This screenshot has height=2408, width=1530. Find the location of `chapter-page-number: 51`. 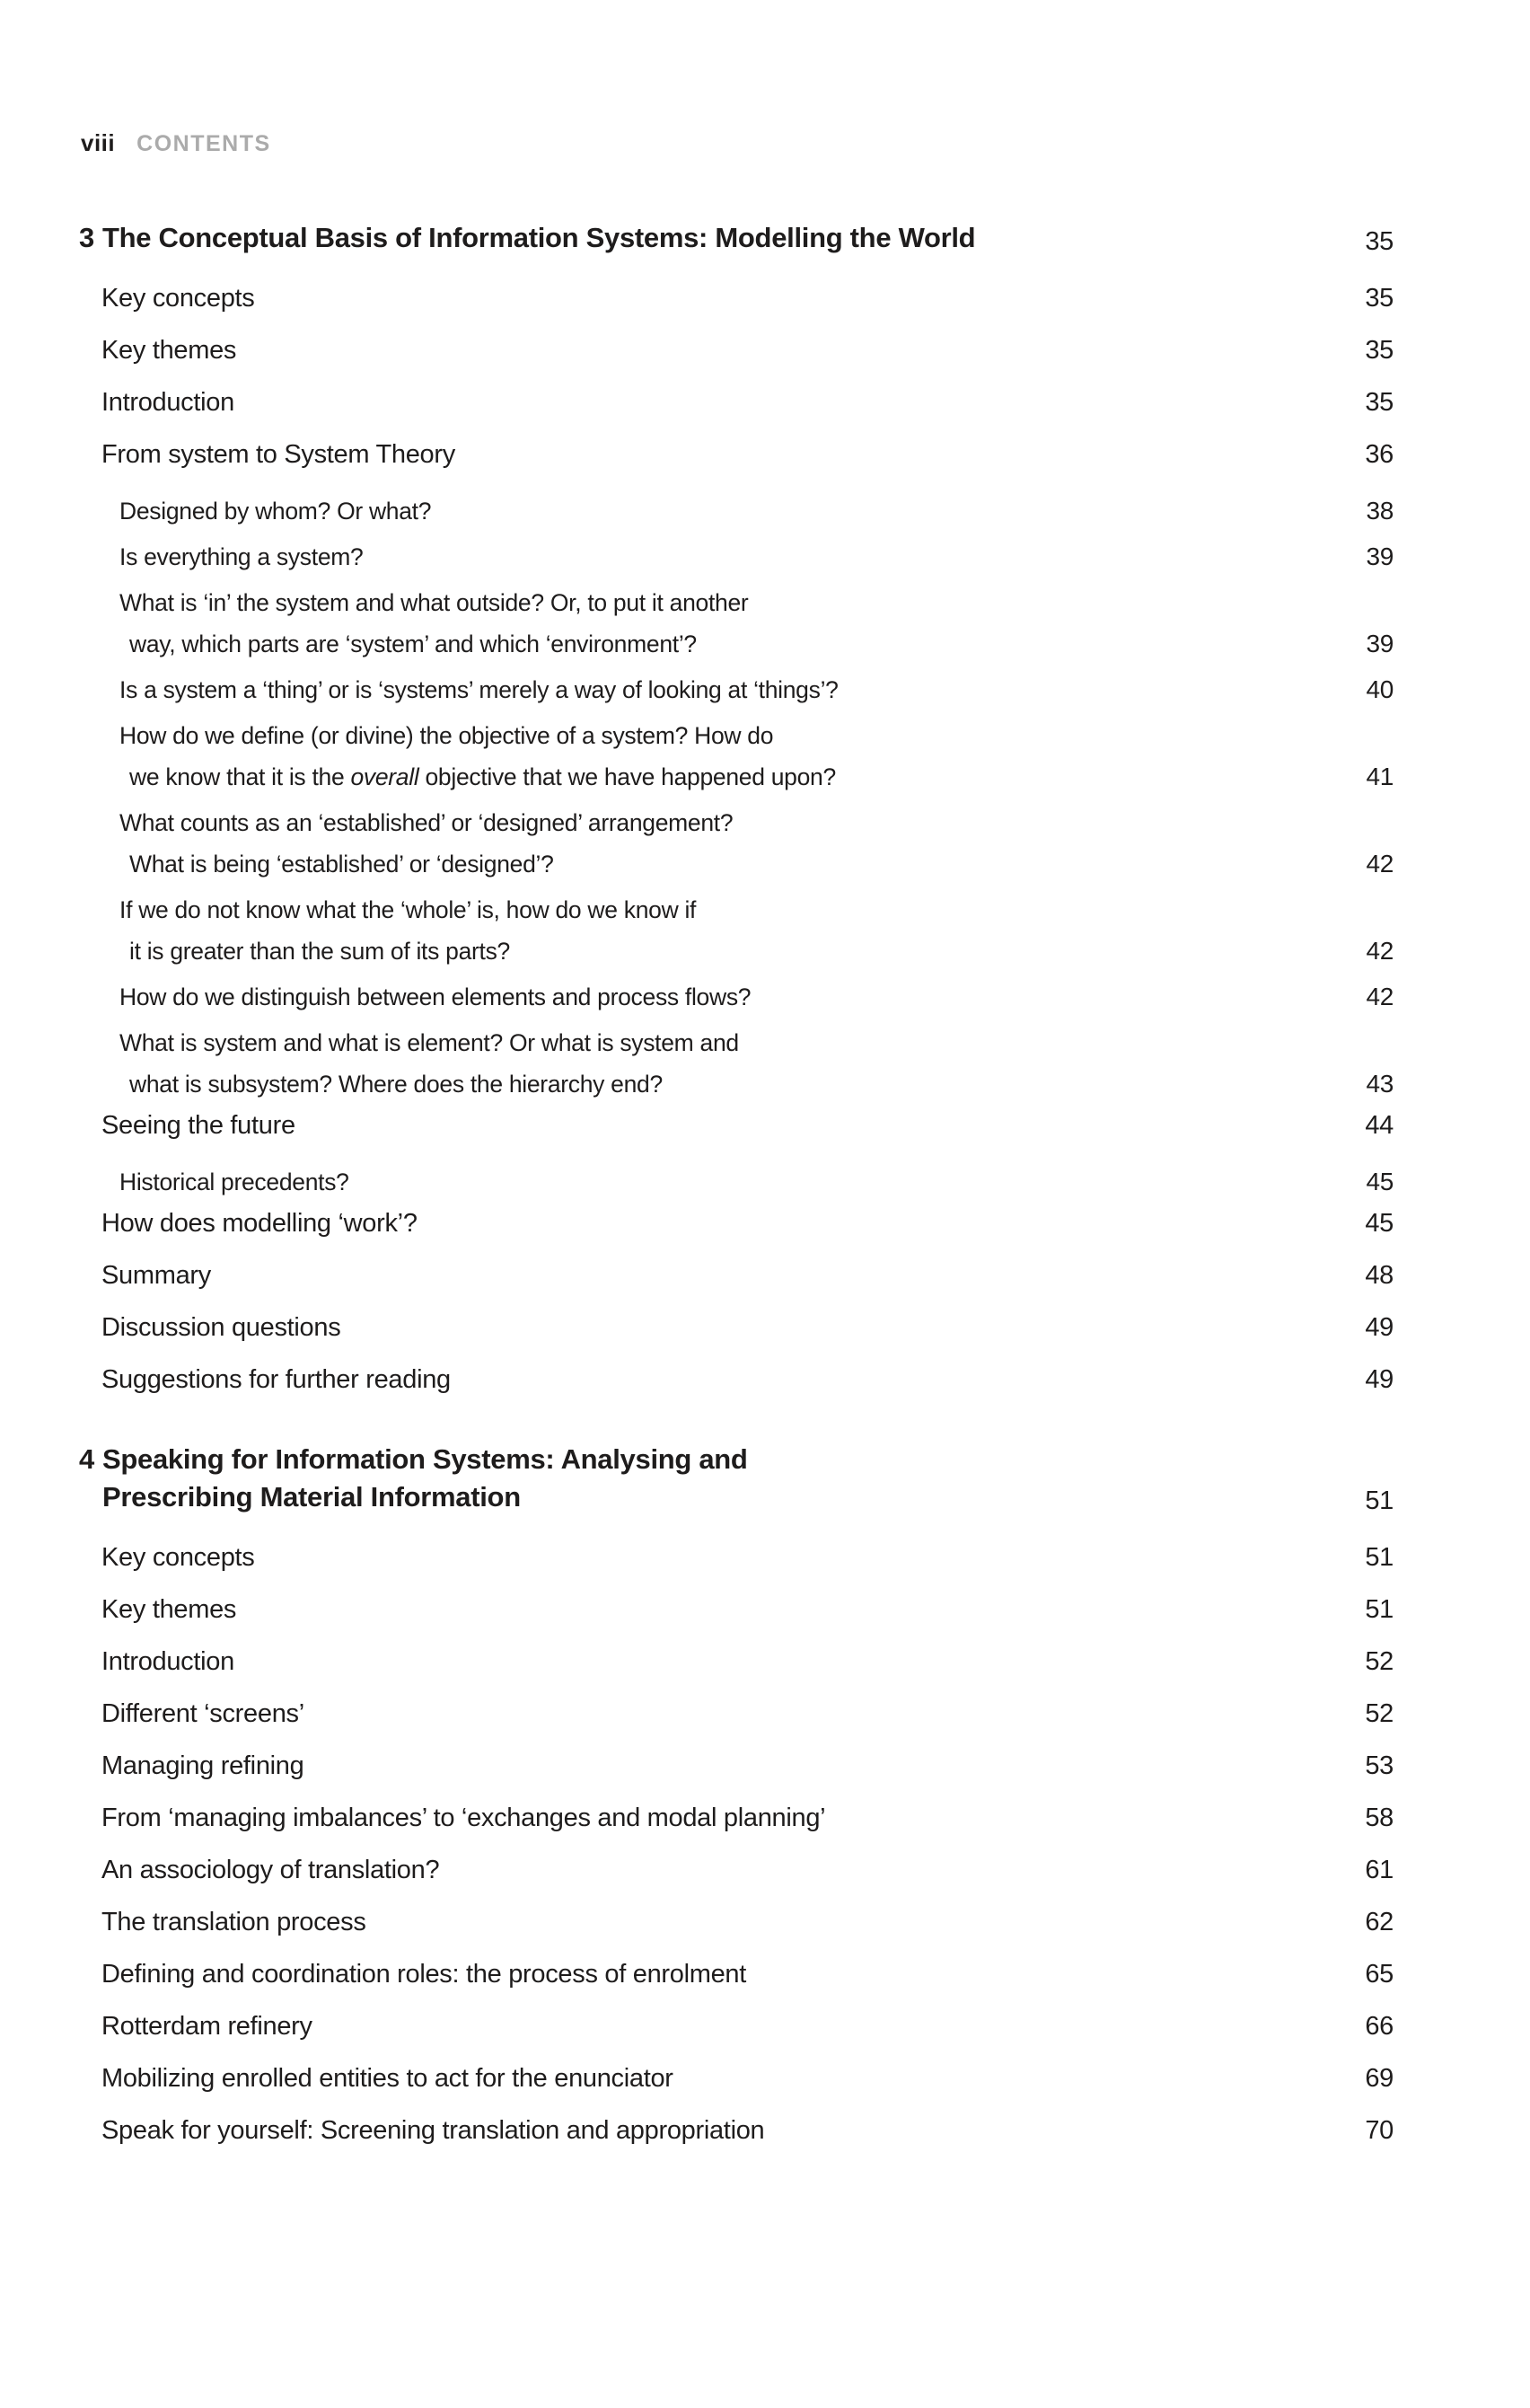

chapter-page-number: 51 is located at coordinates (1380, 1500).